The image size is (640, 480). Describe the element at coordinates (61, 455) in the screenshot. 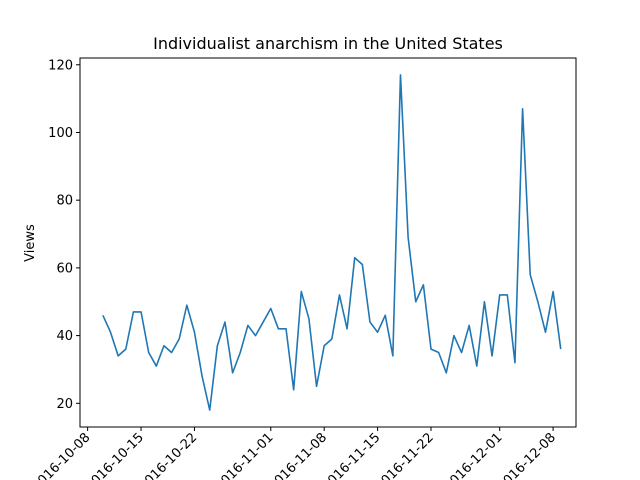

I see `x-tick-label: 2016-10-08` at that location.